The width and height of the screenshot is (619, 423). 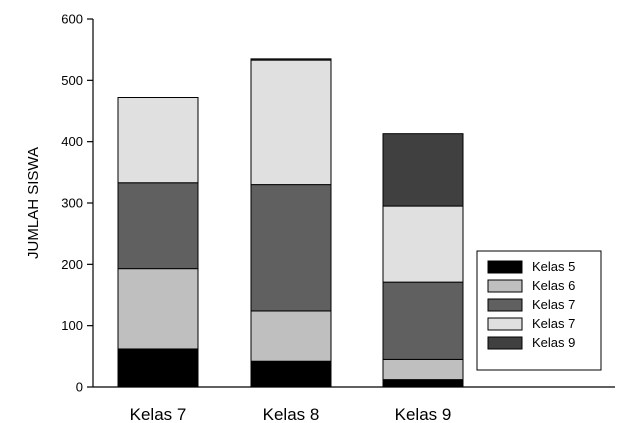 I want to click on y-axis-ticks: 0 100 200 300 400 500 600, so click(x=77, y=203).